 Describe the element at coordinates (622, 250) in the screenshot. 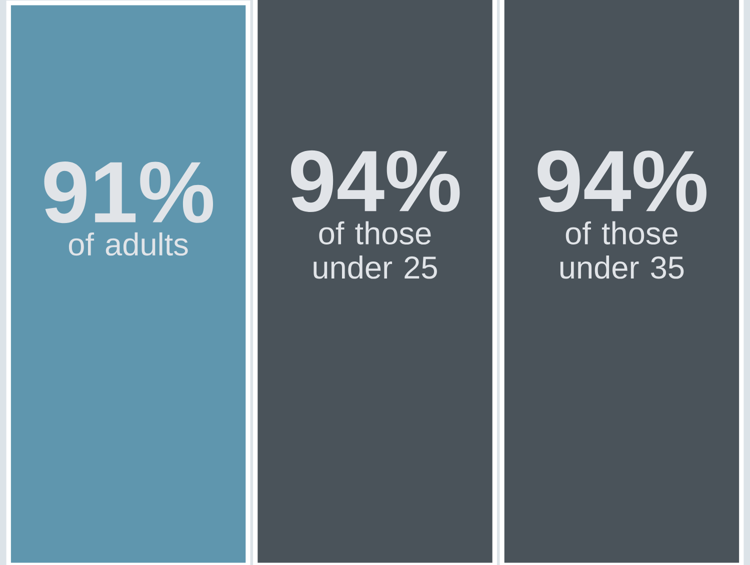

I see `x-tick-label: of those under 35` at that location.